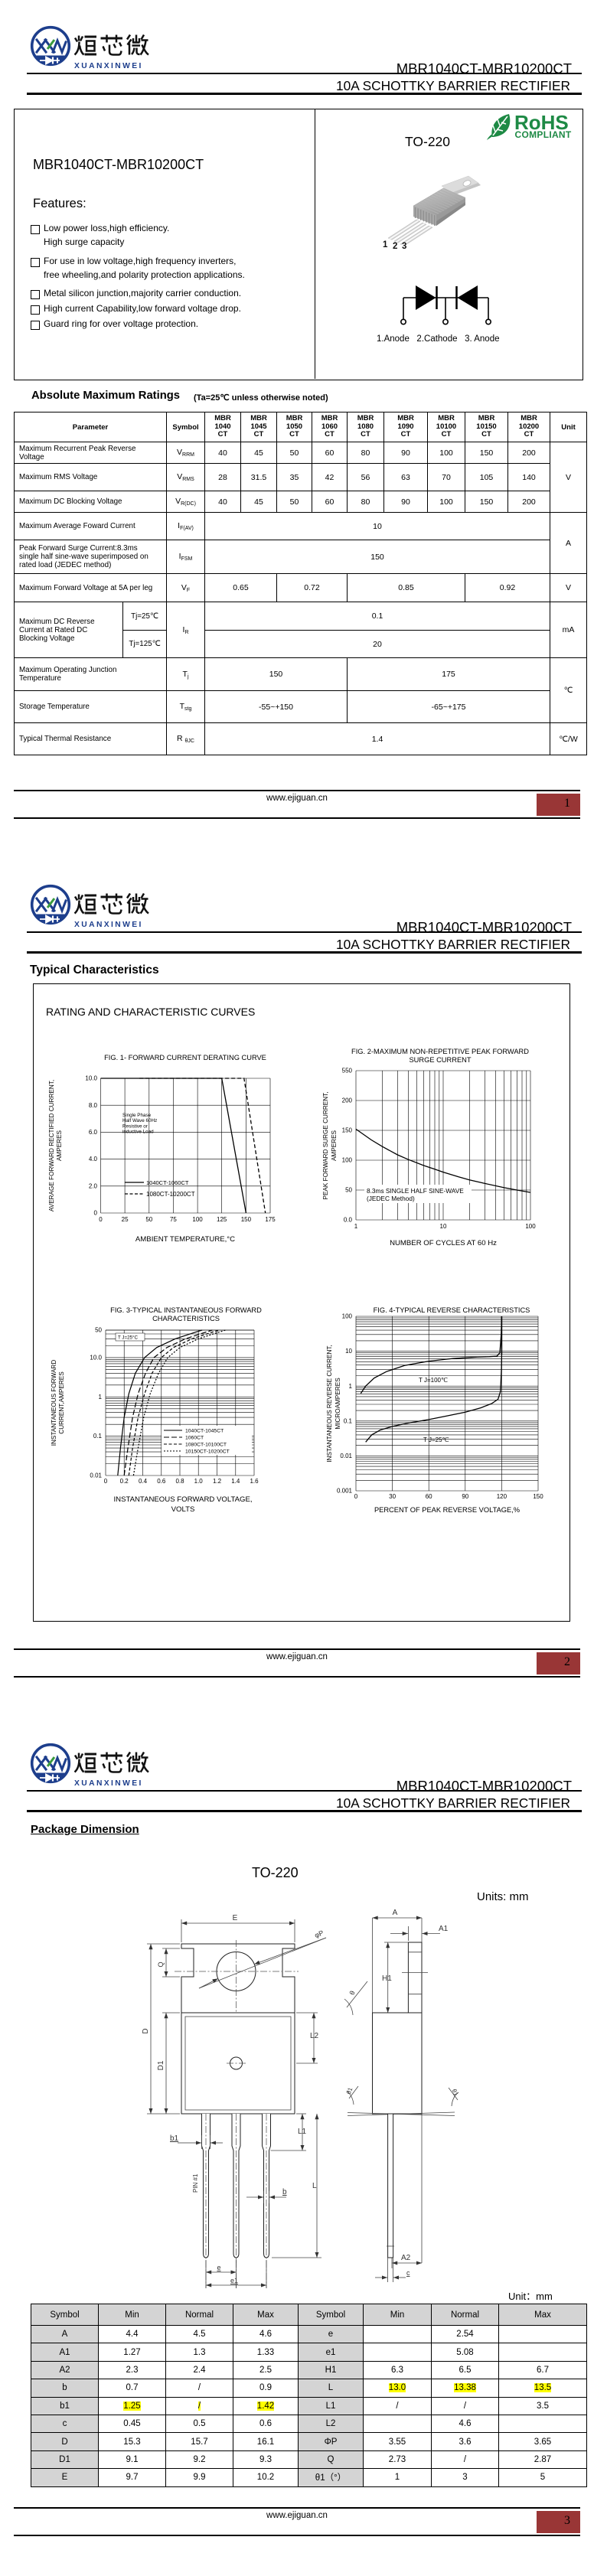  Describe the element at coordinates (126, 1219) in the screenshot. I see `svg-text: 25` at that location.